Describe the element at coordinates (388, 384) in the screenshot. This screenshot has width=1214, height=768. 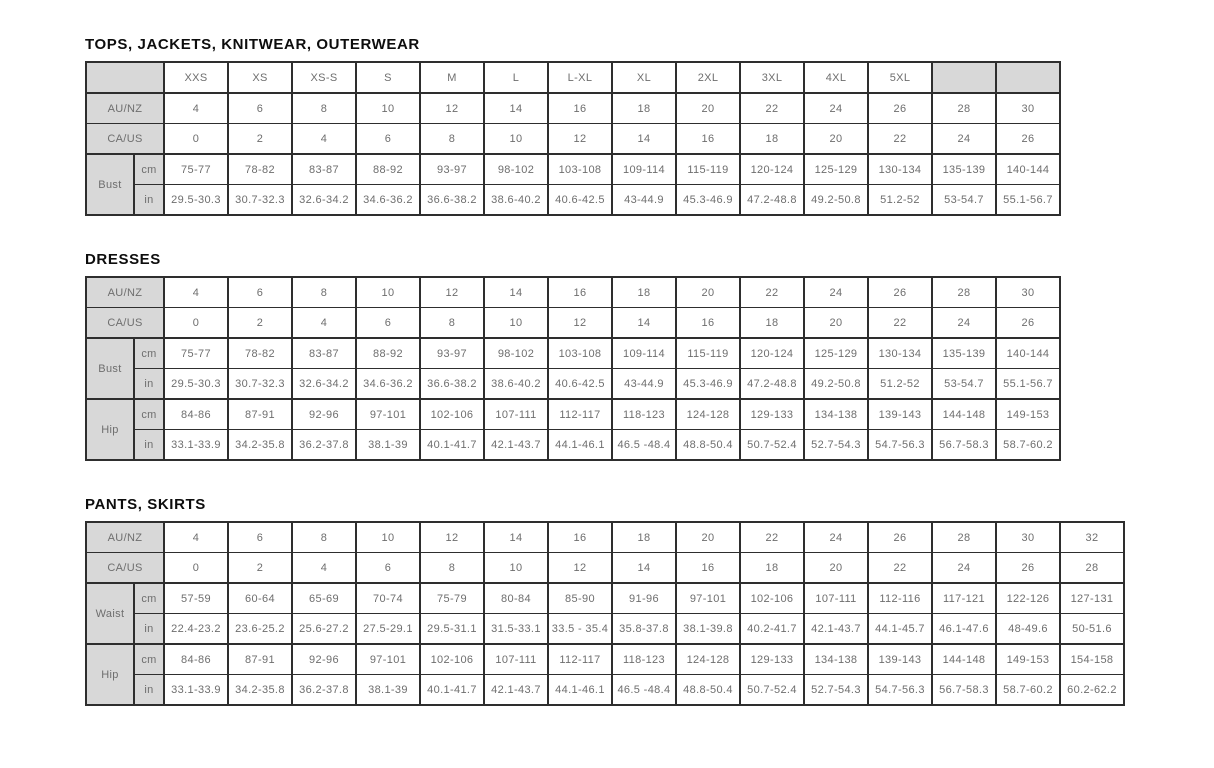
I see `measurement-cell: 34.6-36.2` at that location.